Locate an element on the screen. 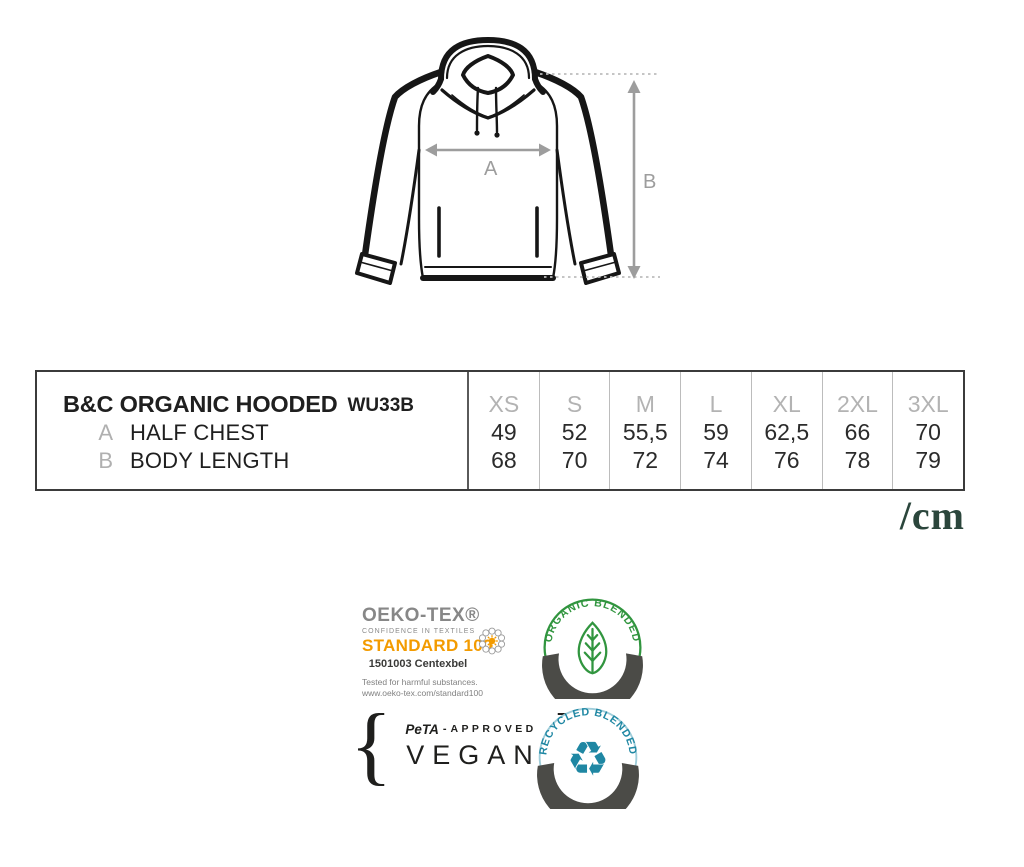  half-chest-value: 66 is located at coordinates (857, 432).